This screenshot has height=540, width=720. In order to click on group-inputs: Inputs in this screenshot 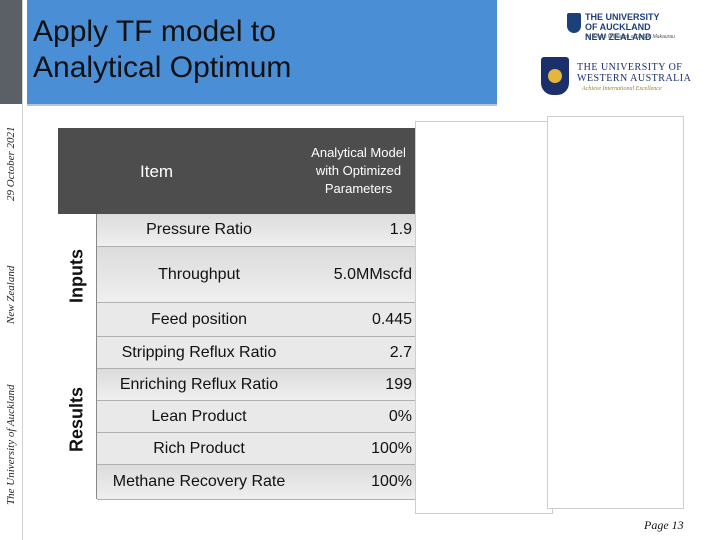, I will do `click(77, 276)`.